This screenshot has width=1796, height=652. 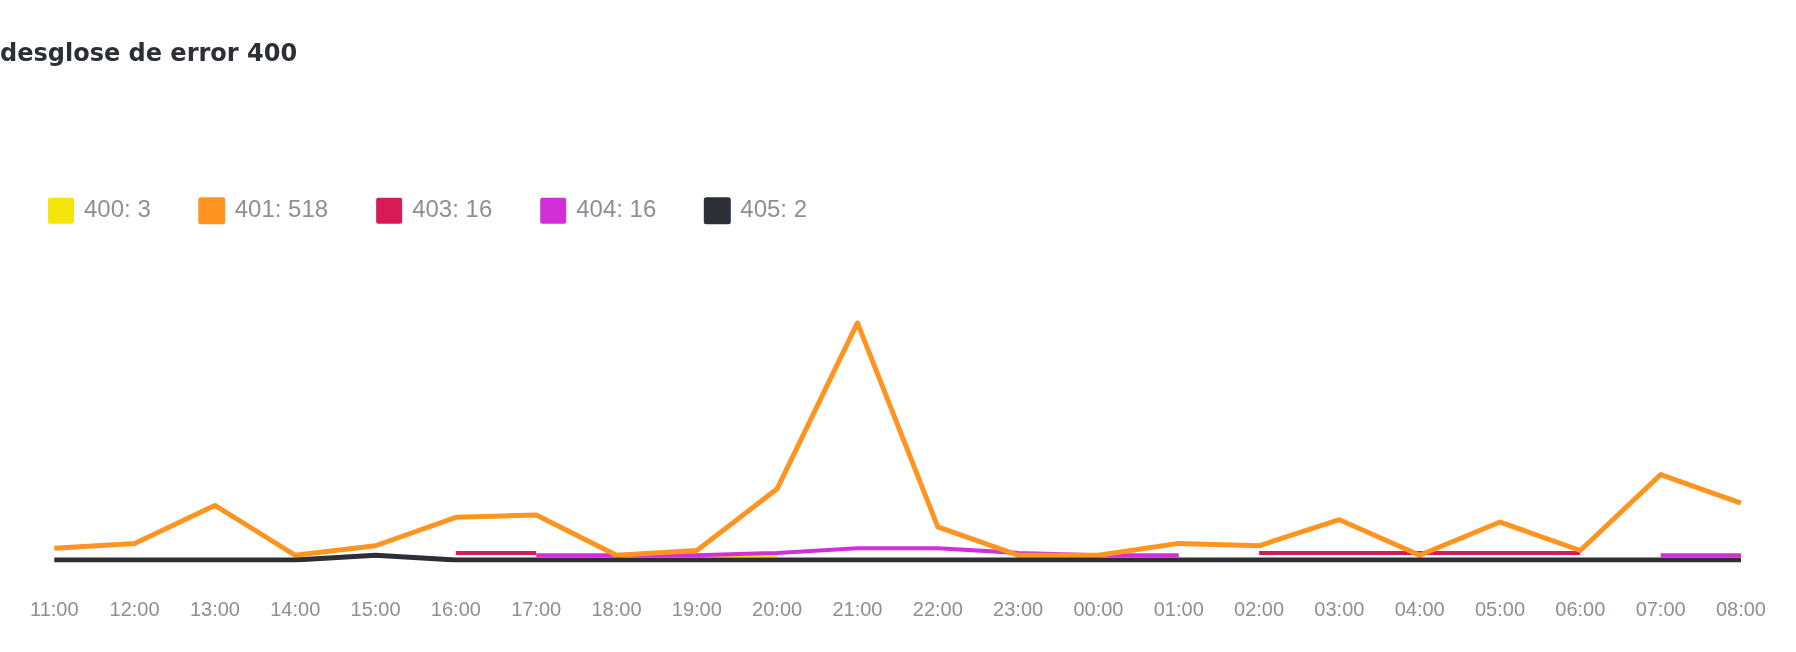 What do you see at coordinates (1500, 608) in the screenshot?
I see `x-tick-label: 05:00` at bounding box center [1500, 608].